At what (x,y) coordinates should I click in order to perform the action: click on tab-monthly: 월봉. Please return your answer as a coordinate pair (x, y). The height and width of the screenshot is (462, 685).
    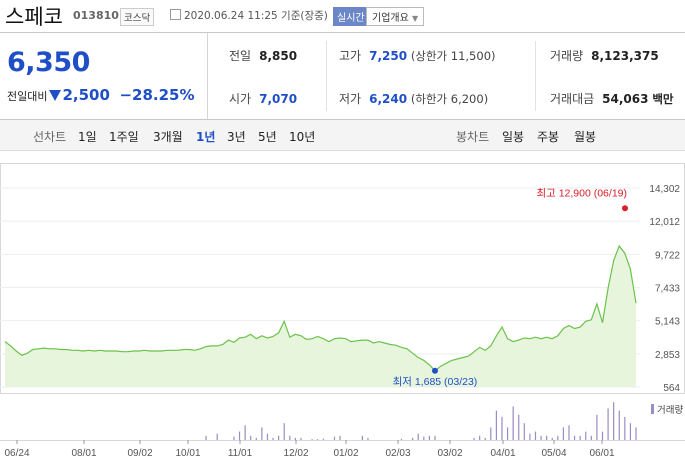
    Looking at the image, I should click on (585, 137).